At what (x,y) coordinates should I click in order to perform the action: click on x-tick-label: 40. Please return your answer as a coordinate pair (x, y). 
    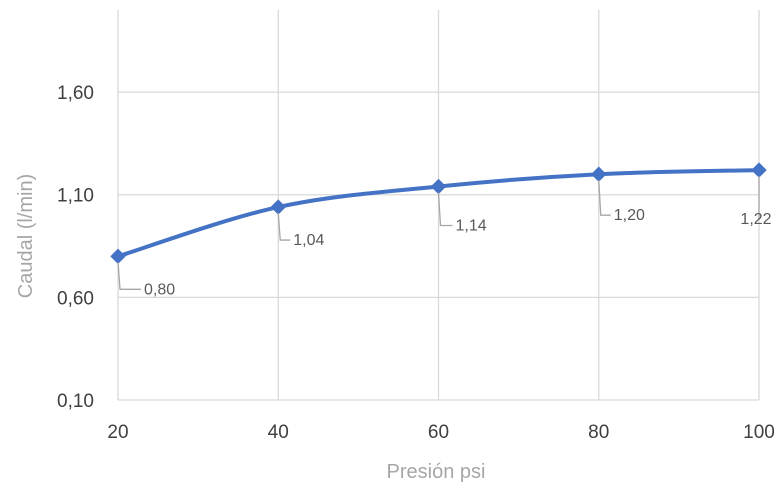
    Looking at the image, I should click on (278, 432).